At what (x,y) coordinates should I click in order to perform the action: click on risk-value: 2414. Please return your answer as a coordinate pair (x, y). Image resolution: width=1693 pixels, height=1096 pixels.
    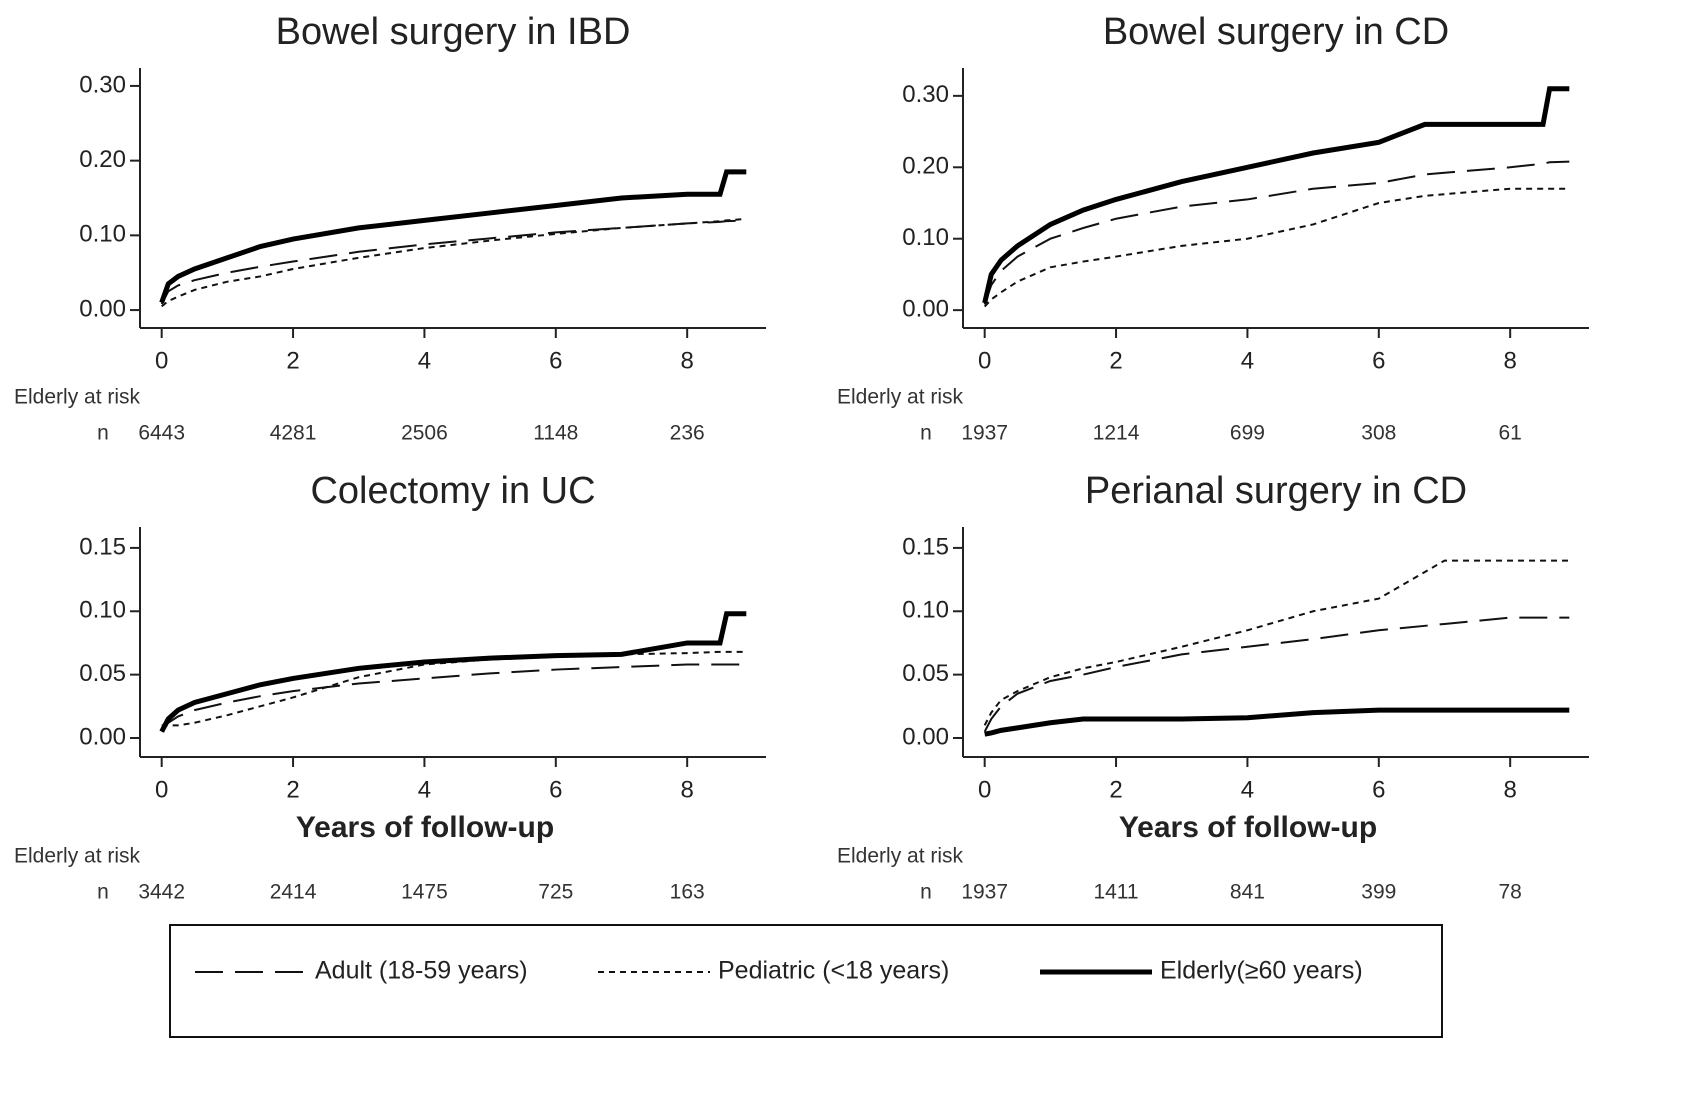
    Looking at the image, I should click on (293, 892).